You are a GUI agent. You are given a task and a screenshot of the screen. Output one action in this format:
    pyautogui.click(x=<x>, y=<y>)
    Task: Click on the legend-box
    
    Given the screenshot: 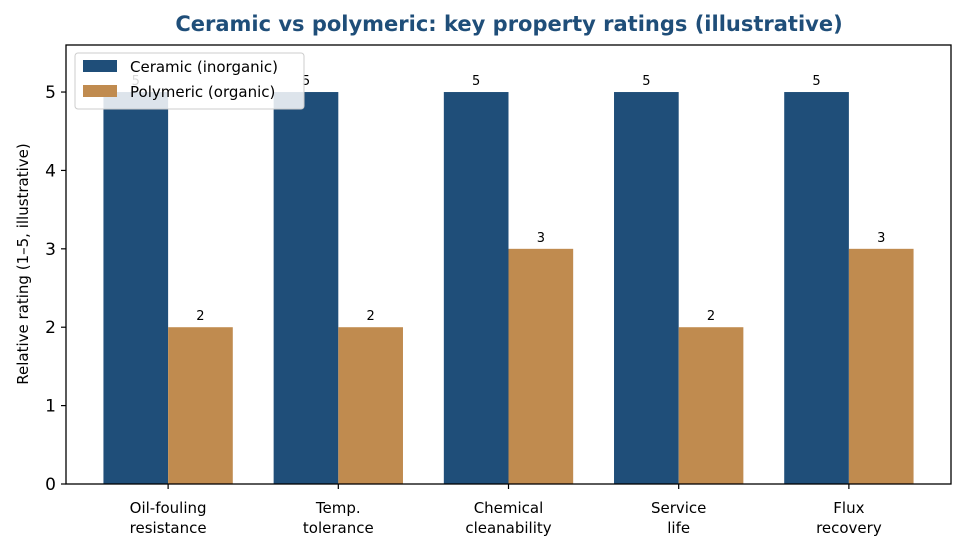 What is the action you would take?
    pyautogui.click(x=189, y=81)
    